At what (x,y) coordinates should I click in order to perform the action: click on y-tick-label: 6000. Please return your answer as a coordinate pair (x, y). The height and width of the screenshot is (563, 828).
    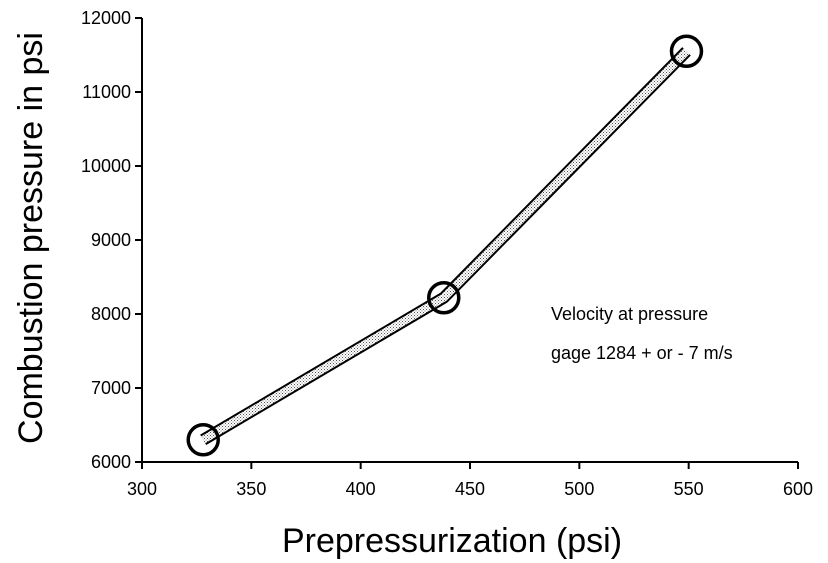
    Looking at the image, I should click on (111, 462).